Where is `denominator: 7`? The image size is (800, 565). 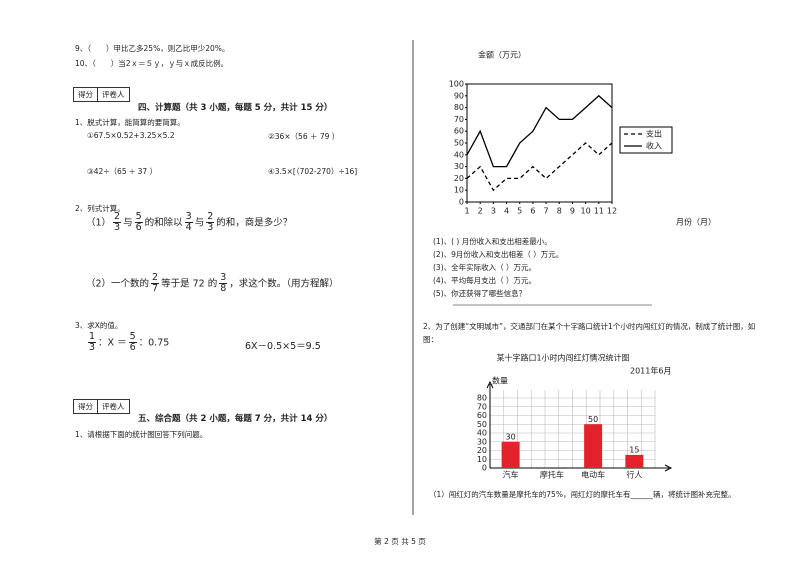 denominator: 7 is located at coordinates (155, 289).